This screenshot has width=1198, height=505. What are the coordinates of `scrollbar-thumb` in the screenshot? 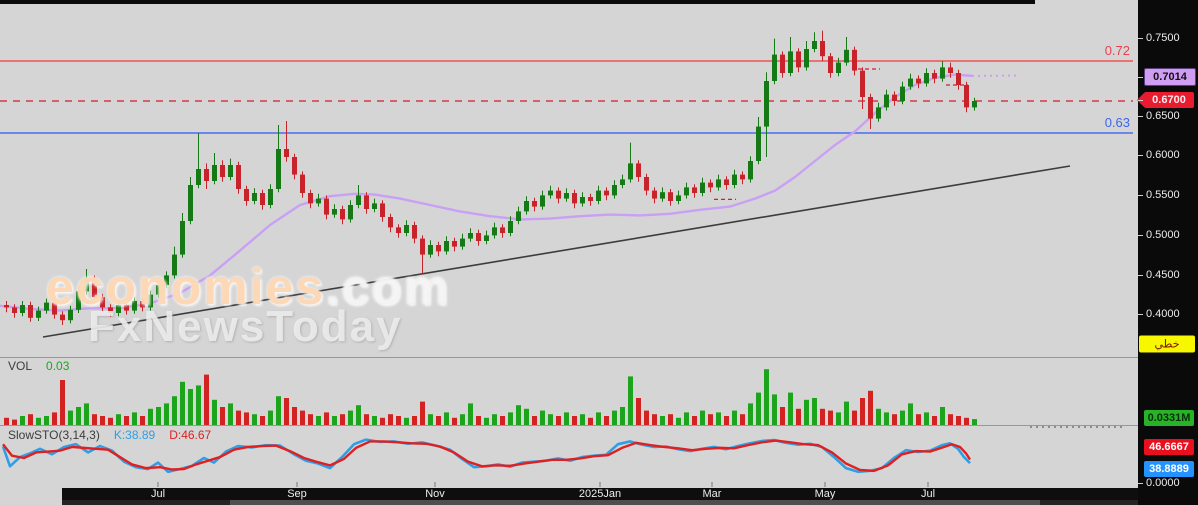 It's located at (635, 502).